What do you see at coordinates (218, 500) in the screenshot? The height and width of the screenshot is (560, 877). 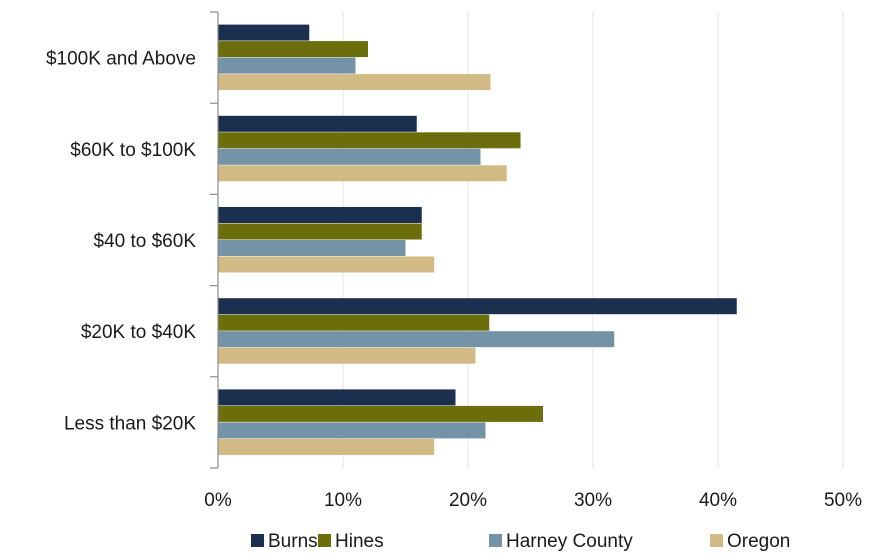 I see `x-tick-label: 0%` at bounding box center [218, 500].